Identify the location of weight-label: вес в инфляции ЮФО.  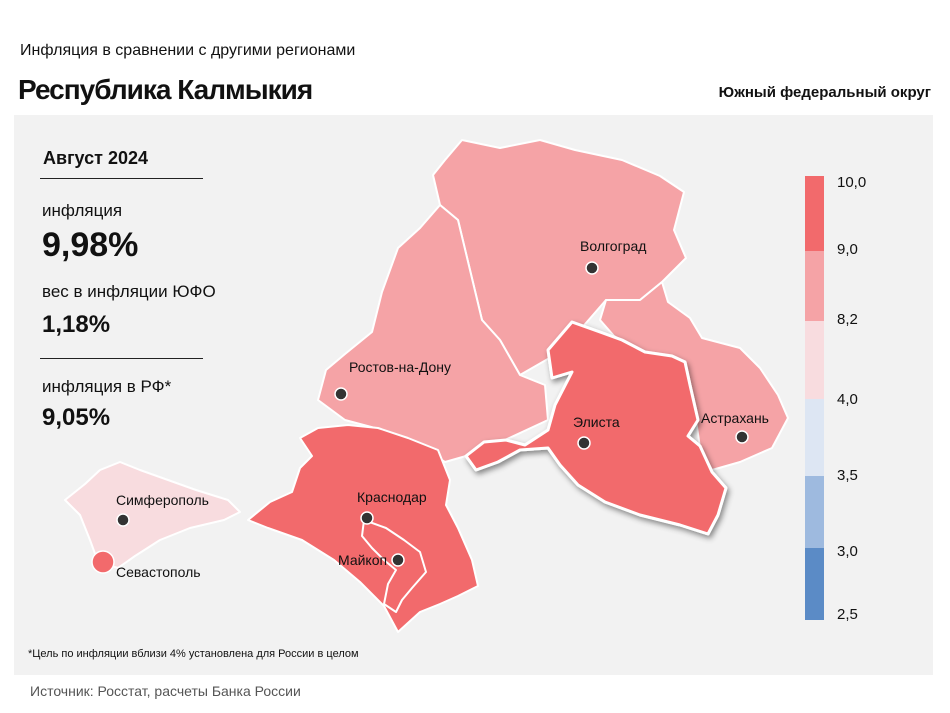
(129, 291).